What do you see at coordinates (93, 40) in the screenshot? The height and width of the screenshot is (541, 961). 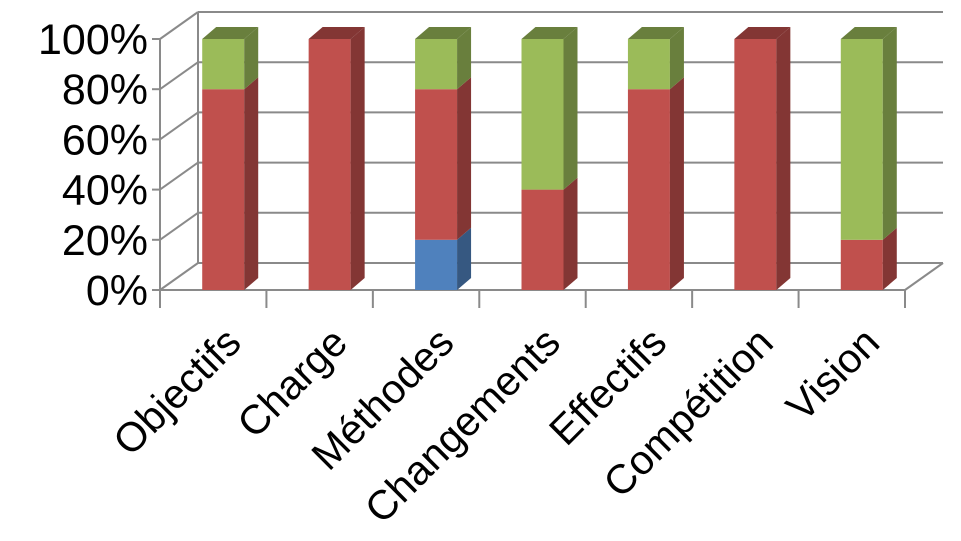 I see `y-tick-label: 100%` at bounding box center [93, 40].